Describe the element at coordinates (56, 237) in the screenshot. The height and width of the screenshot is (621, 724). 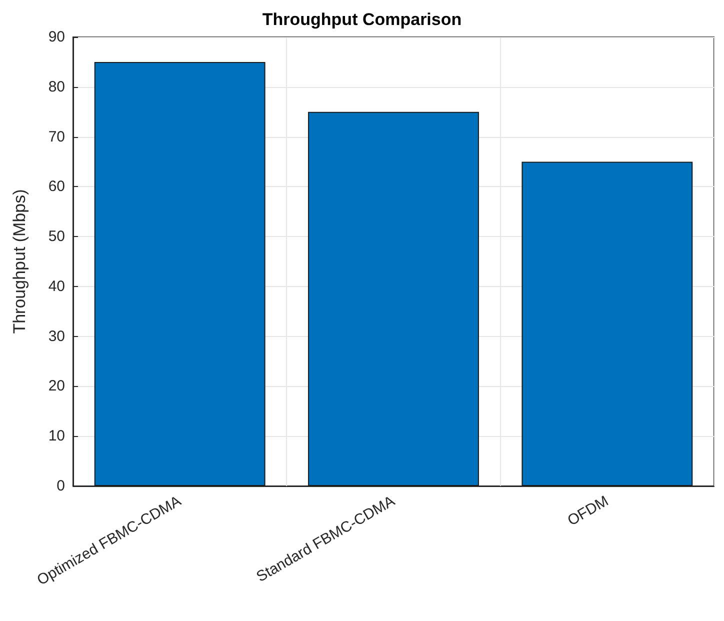
I see `y-tick-label: 50` at that location.